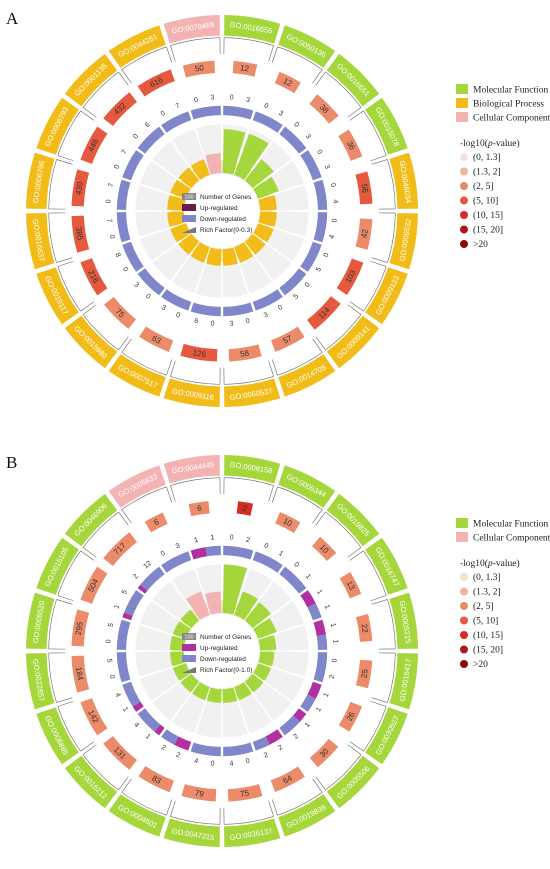  I want to click on gene-count-label: 13, so click(351, 585).